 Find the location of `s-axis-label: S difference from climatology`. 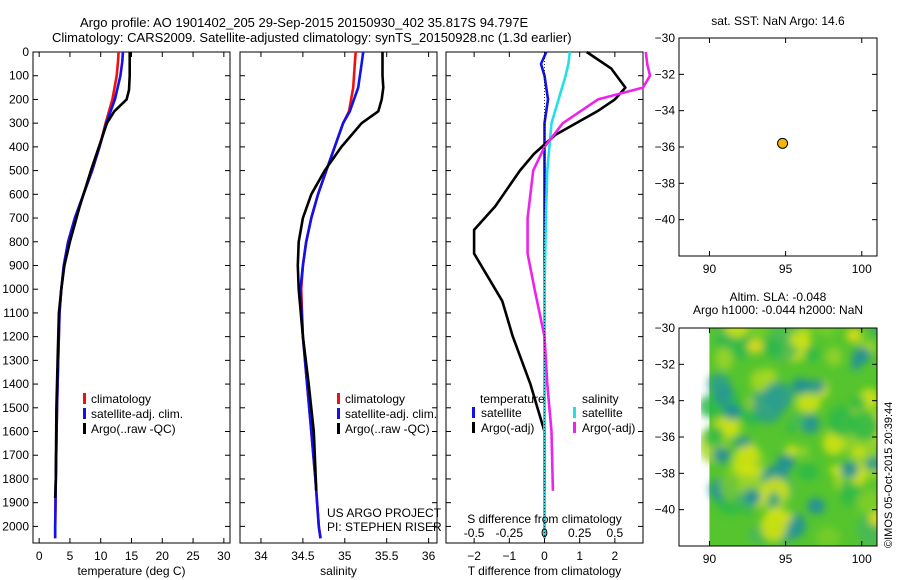

s-axis-label: S difference from climatology is located at coordinates (544, 519).